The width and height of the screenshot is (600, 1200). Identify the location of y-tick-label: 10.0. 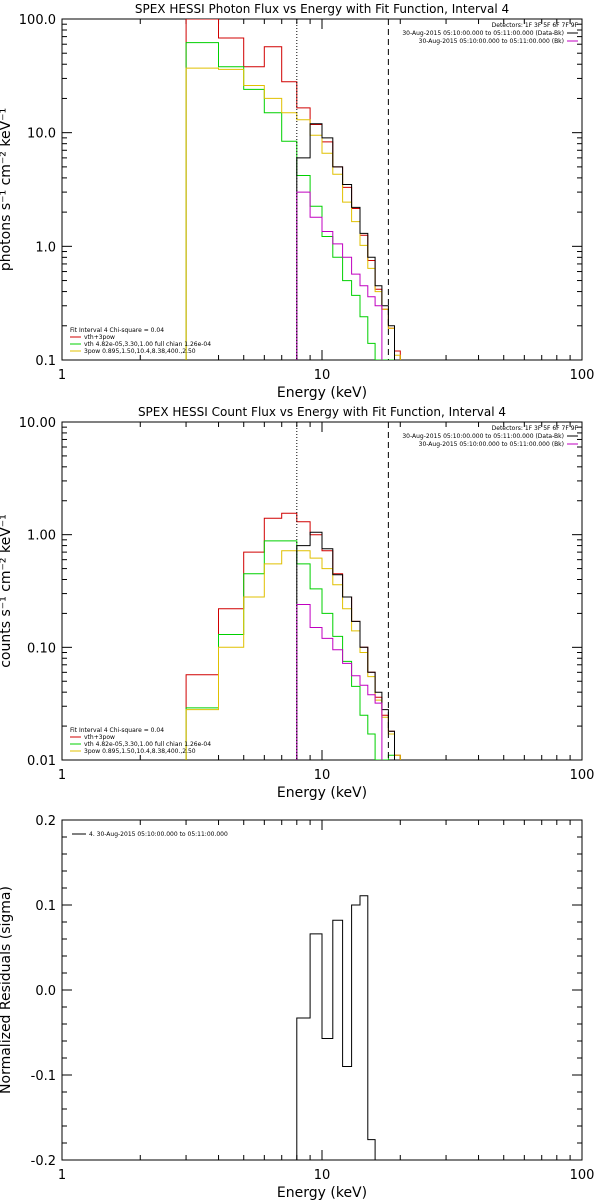
(41, 134).